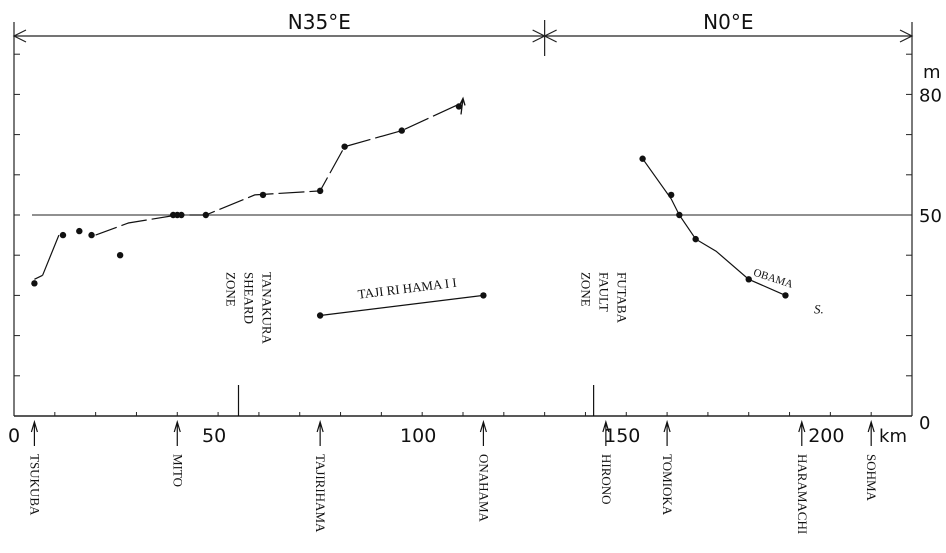  Describe the element at coordinates (177, 470) in the screenshot. I see `location-label: MITO` at that location.